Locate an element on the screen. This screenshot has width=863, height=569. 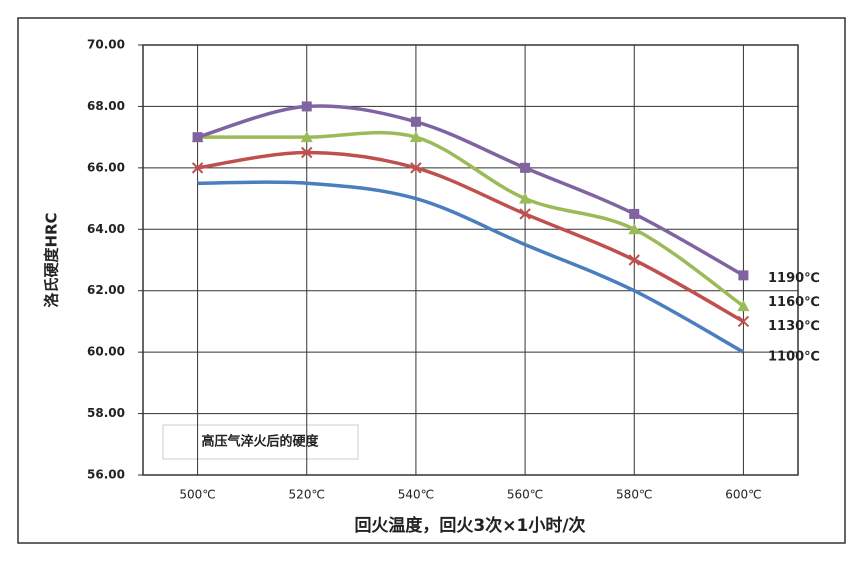
series-label: 1100℃ is located at coordinates (794, 357).